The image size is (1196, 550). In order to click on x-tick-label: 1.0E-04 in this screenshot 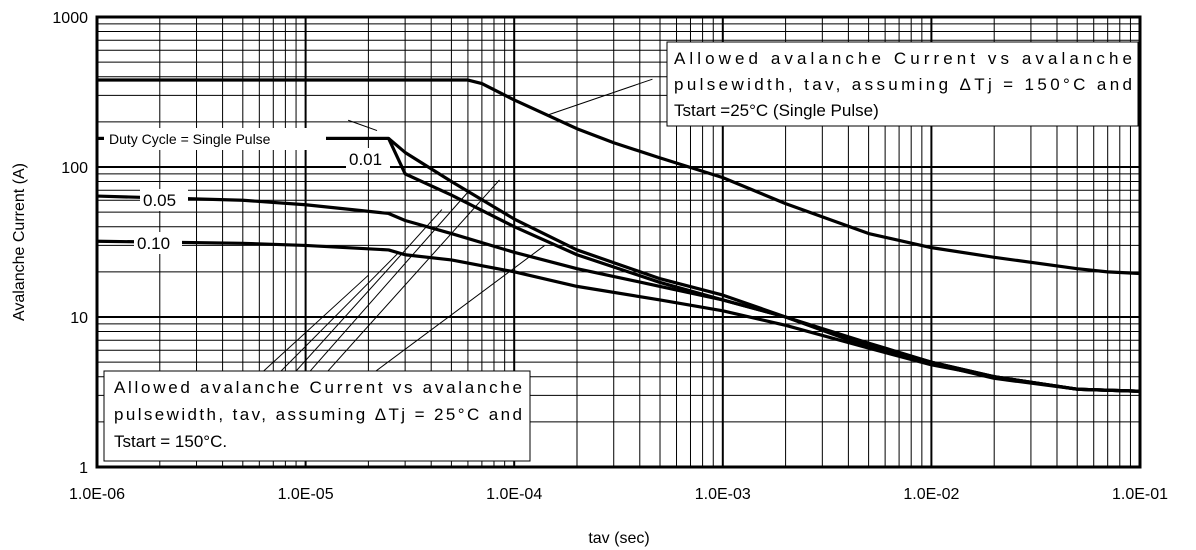, I will do `click(514, 494)`.